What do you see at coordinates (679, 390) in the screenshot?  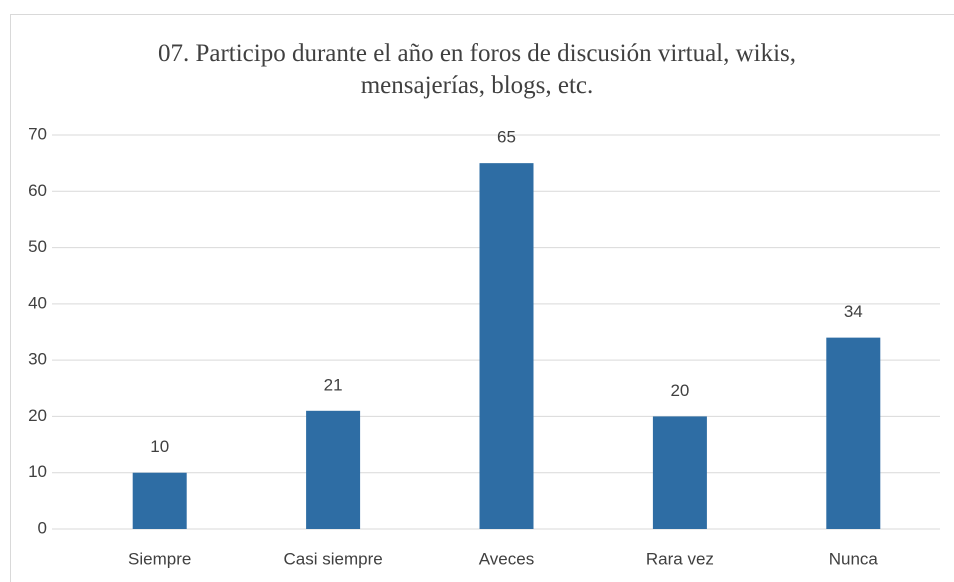 I see `data-label: 20` at bounding box center [679, 390].